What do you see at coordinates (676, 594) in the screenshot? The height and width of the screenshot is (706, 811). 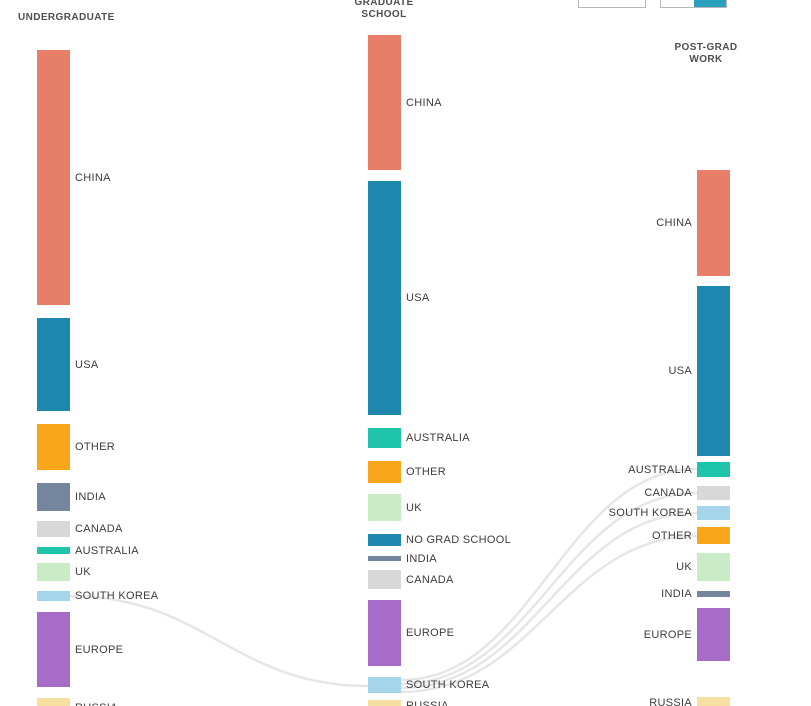 I see `label-post-grad-work-india: INDIA` at bounding box center [676, 594].